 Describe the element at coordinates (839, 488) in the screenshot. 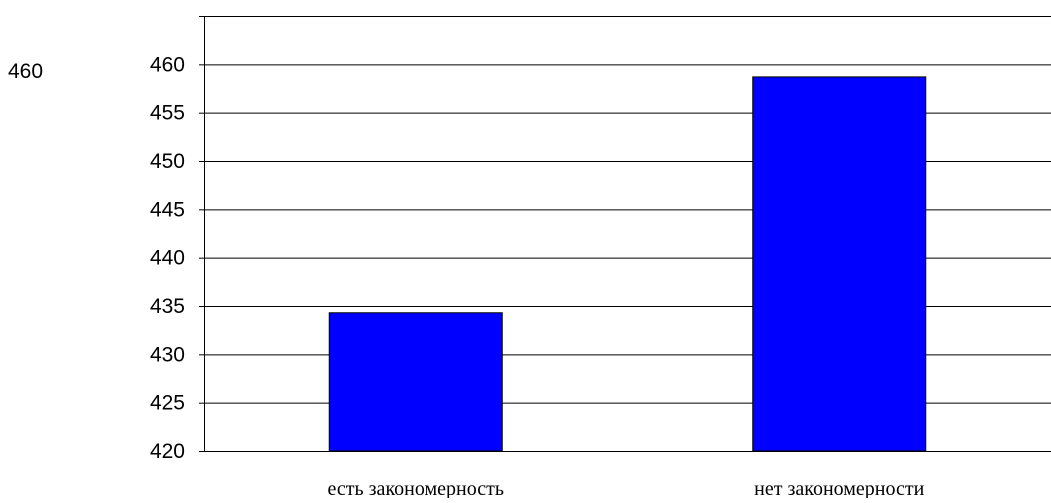

I see `x-tick-label: нет закономерности` at that location.